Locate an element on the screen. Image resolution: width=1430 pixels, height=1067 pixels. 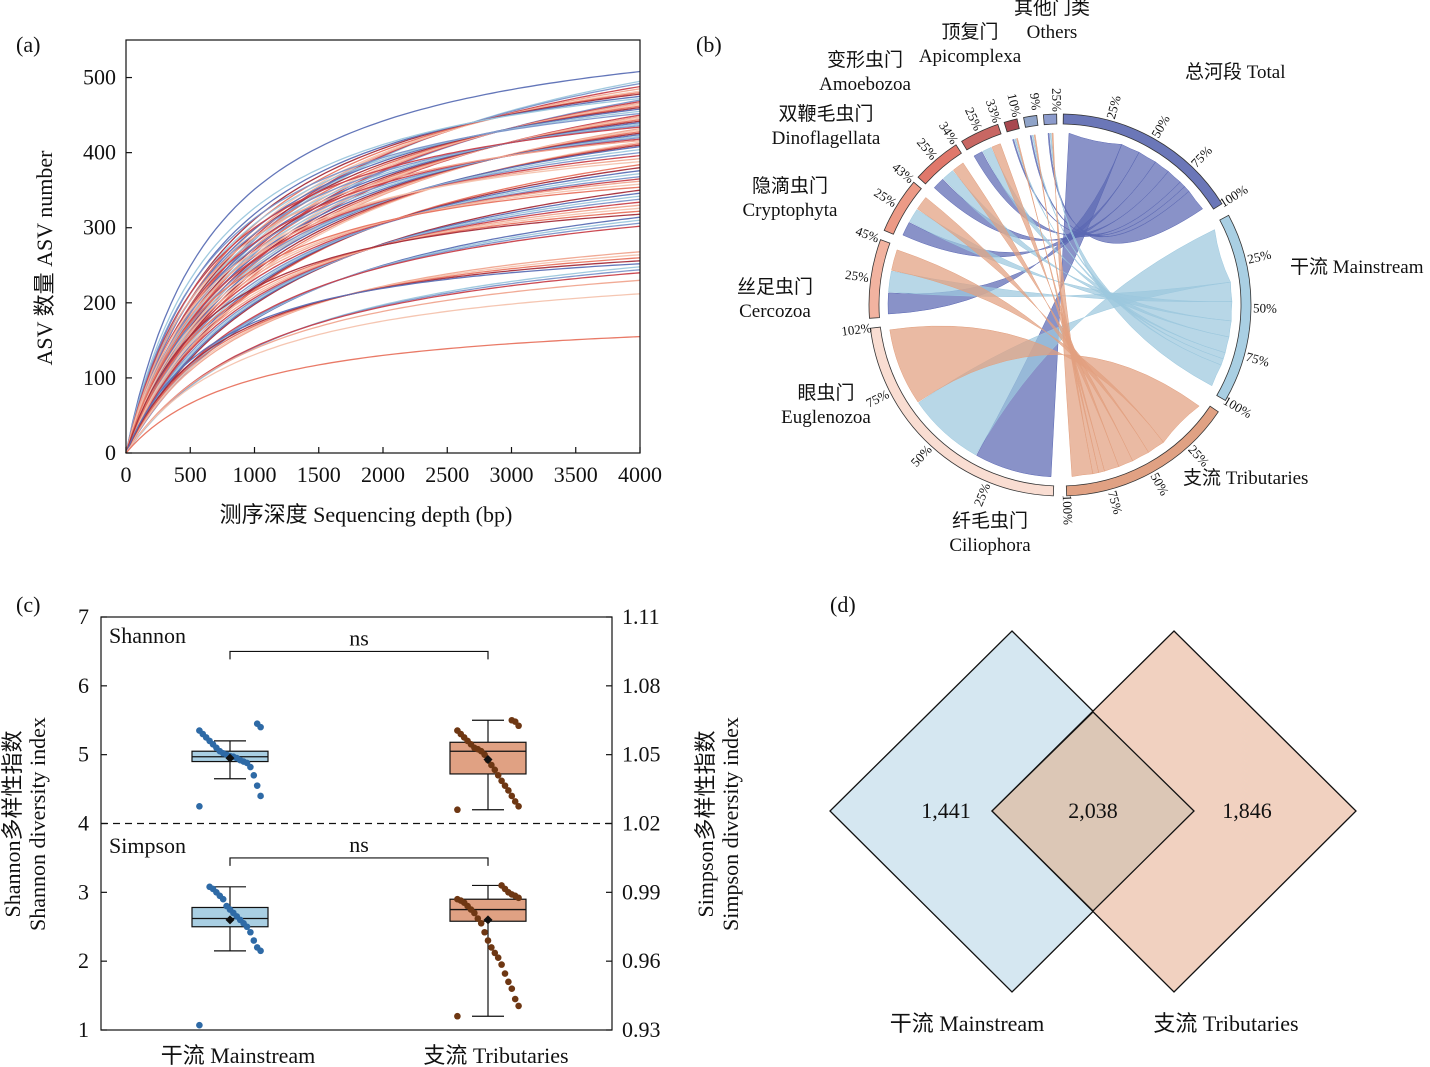
chord-group-label: Cercozoa is located at coordinates (775, 311).